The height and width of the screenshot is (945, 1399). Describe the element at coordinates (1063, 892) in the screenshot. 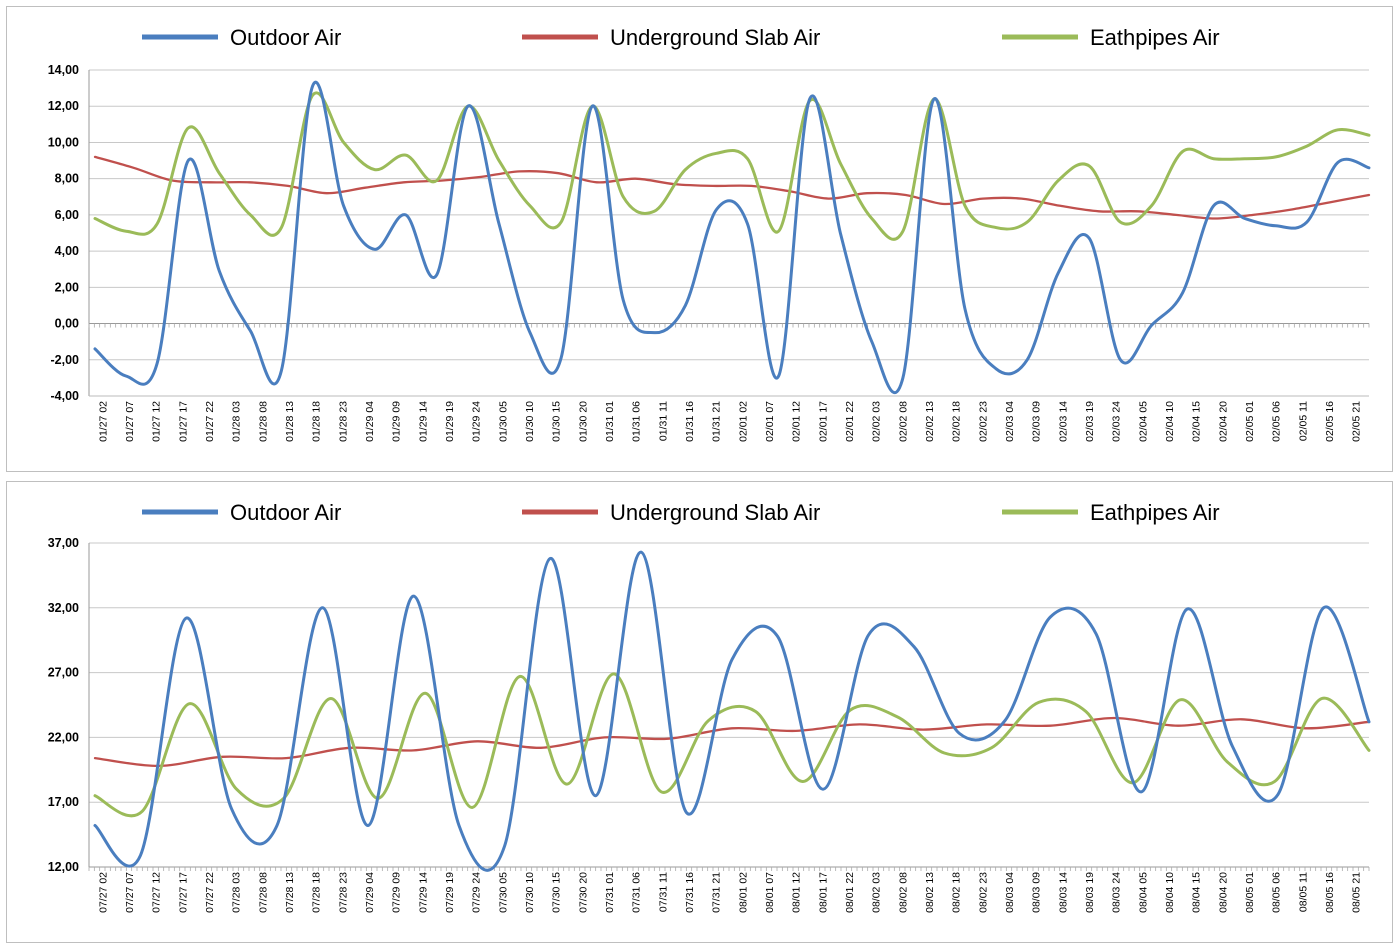

I see `x-tick-label: 08/03 14` at that location.